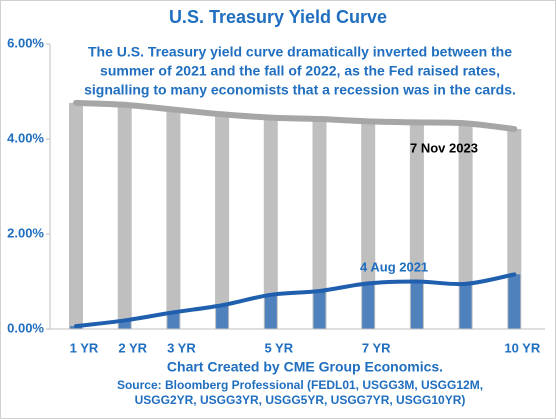 Image resolution: width=556 pixels, height=419 pixels. What do you see at coordinates (25, 137) in the screenshot?
I see `y-tick-label: 4.00%` at bounding box center [25, 137].